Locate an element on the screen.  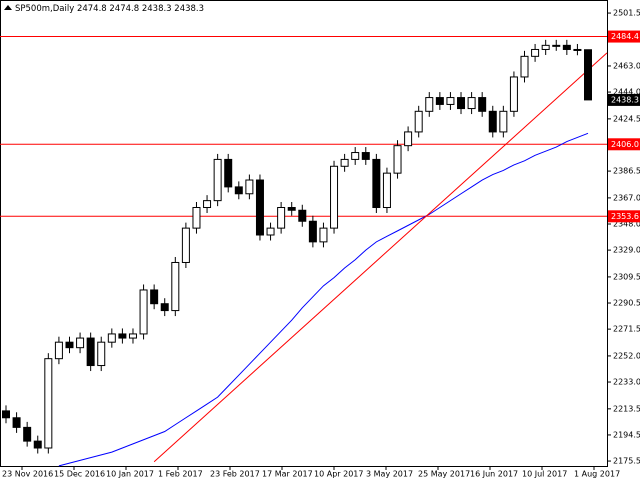
chart-title: SP500m,Daily 2474.8 2474.8 2438.3 2438.3 is located at coordinates (109, 9).